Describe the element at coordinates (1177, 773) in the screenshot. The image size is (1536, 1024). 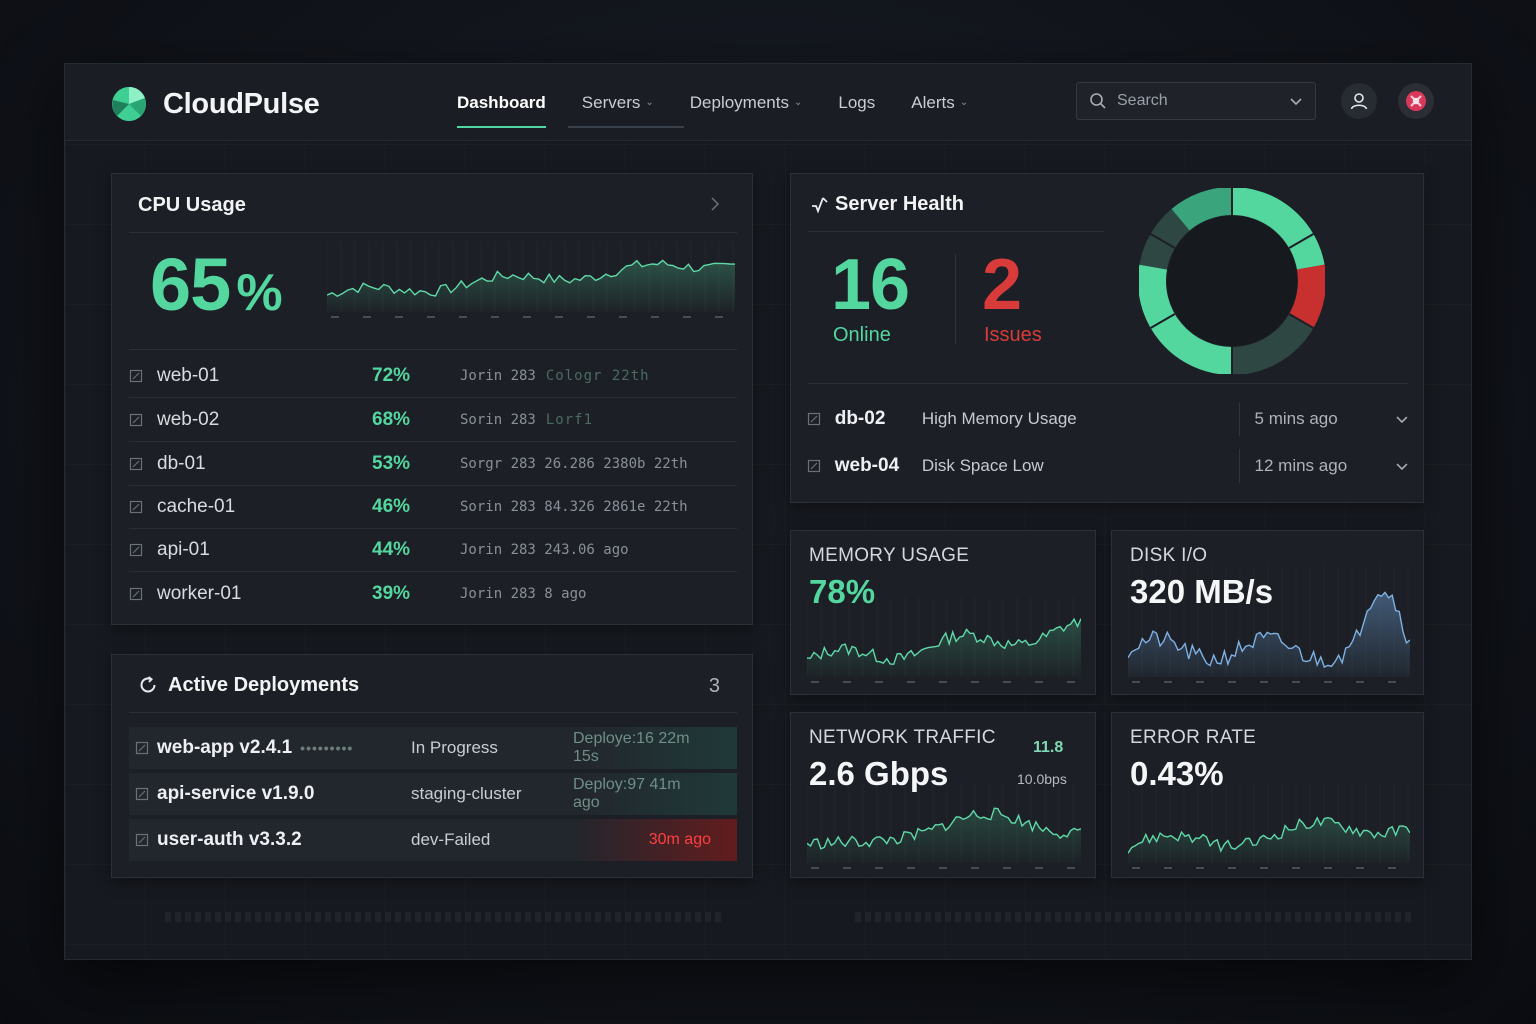
I see `error-rate-value: 0.43%` at that location.